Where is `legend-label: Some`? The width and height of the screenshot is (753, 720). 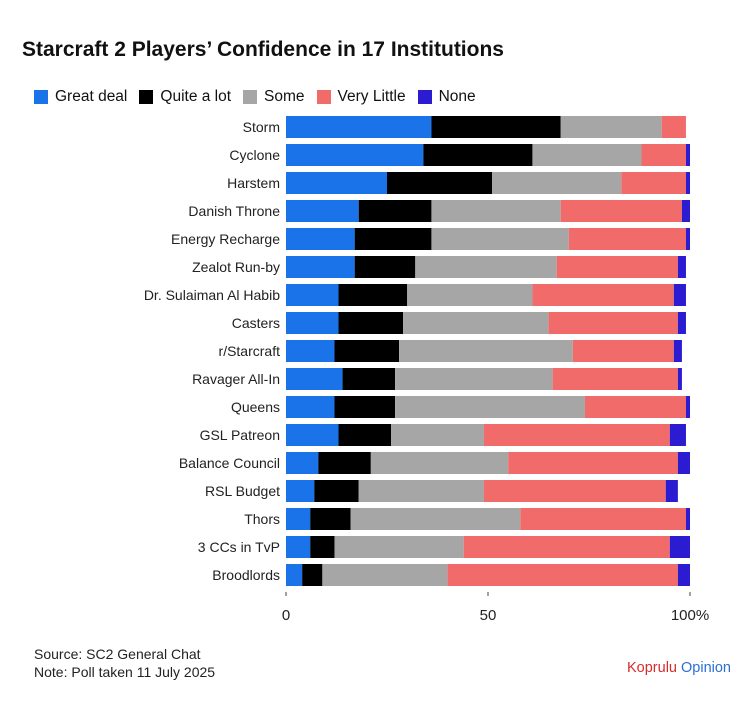
legend-label: Some is located at coordinates (284, 96).